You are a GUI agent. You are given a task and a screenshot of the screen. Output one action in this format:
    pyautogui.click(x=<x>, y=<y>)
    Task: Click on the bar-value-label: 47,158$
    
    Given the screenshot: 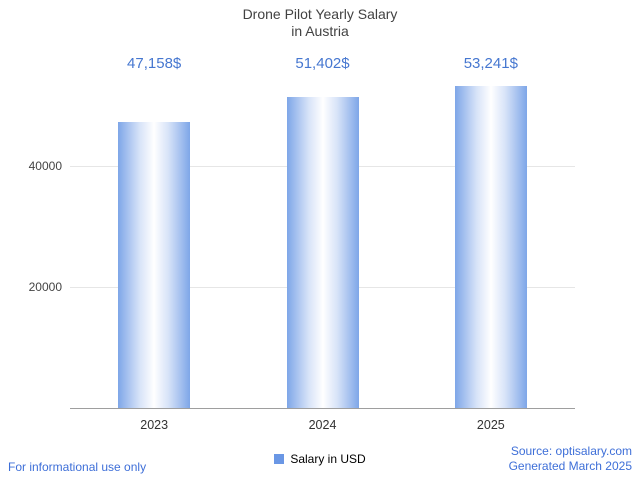 What is the action you would take?
    pyautogui.click(x=154, y=63)
    